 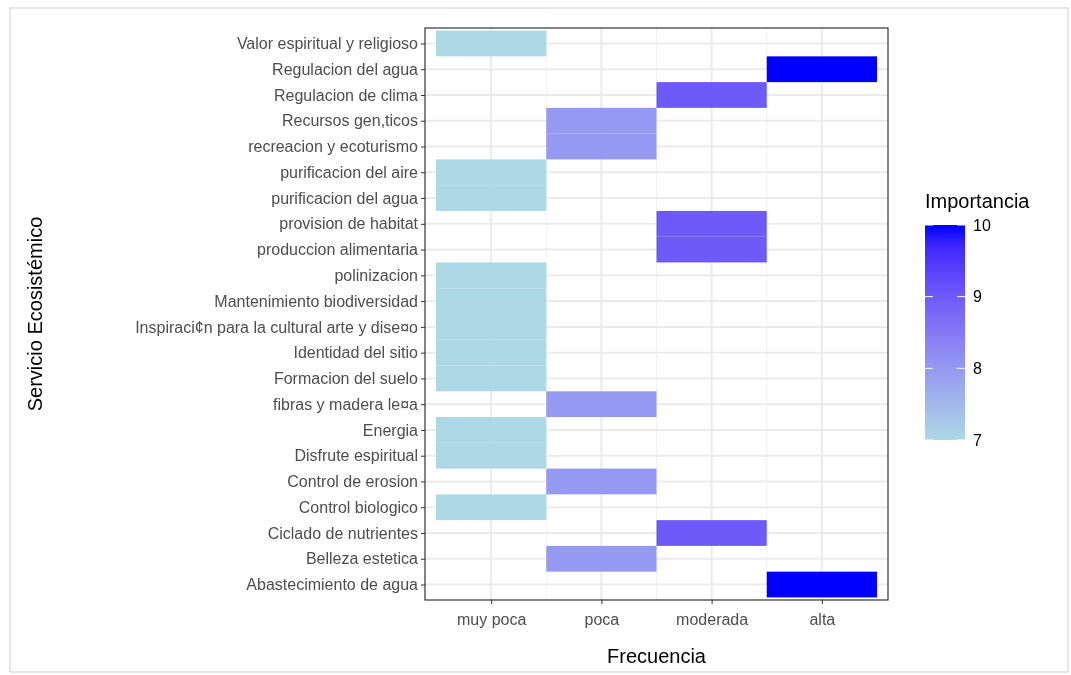 What do you see at coordinates (316, 301) in the screenshot?
I see `y-tick-label: Mantenimiento biodiversidad` at bounding box center [316, 301].